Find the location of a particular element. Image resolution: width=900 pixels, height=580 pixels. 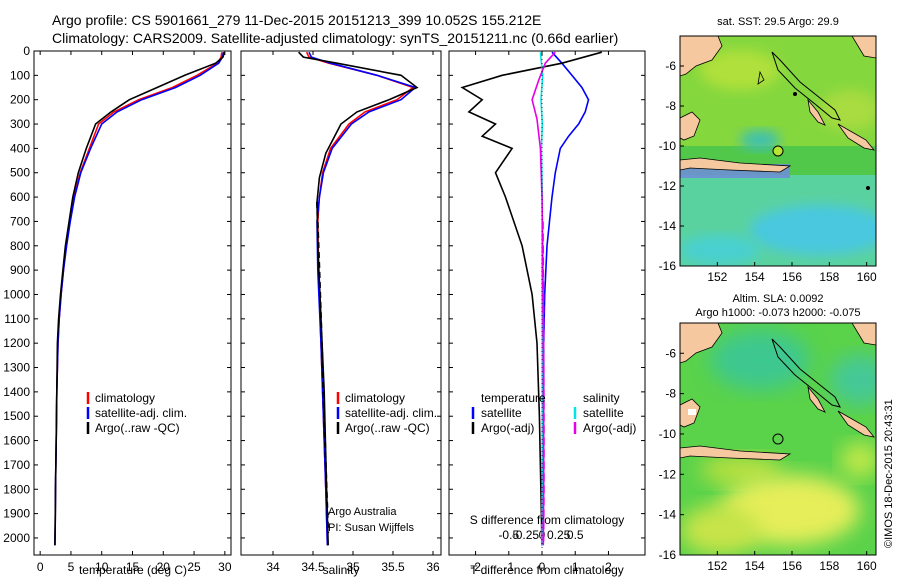

s-tick-label: -0.5 is located at coordinates (508, 535).